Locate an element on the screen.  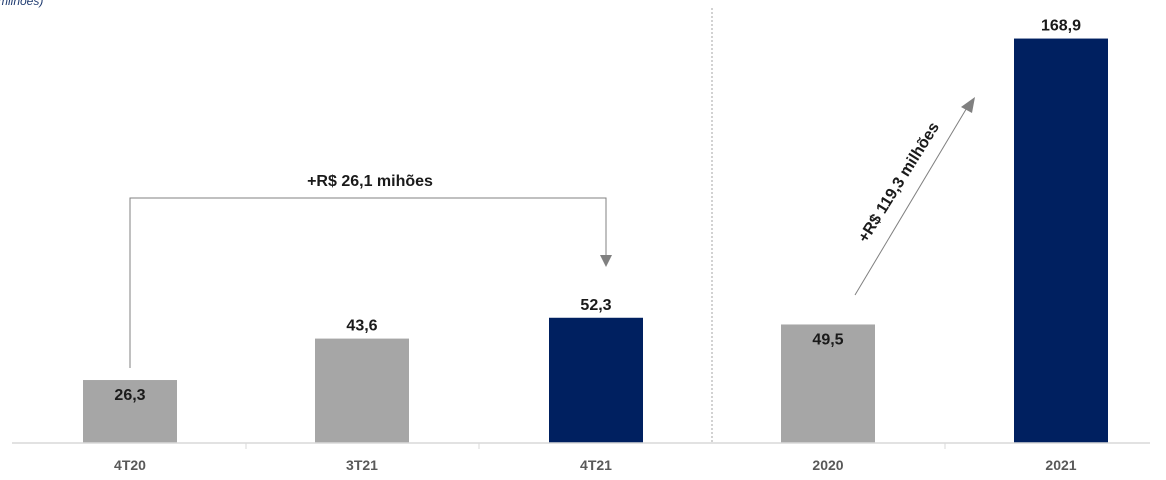
arrow-head-down-icon is located at coordinates (606, 261).